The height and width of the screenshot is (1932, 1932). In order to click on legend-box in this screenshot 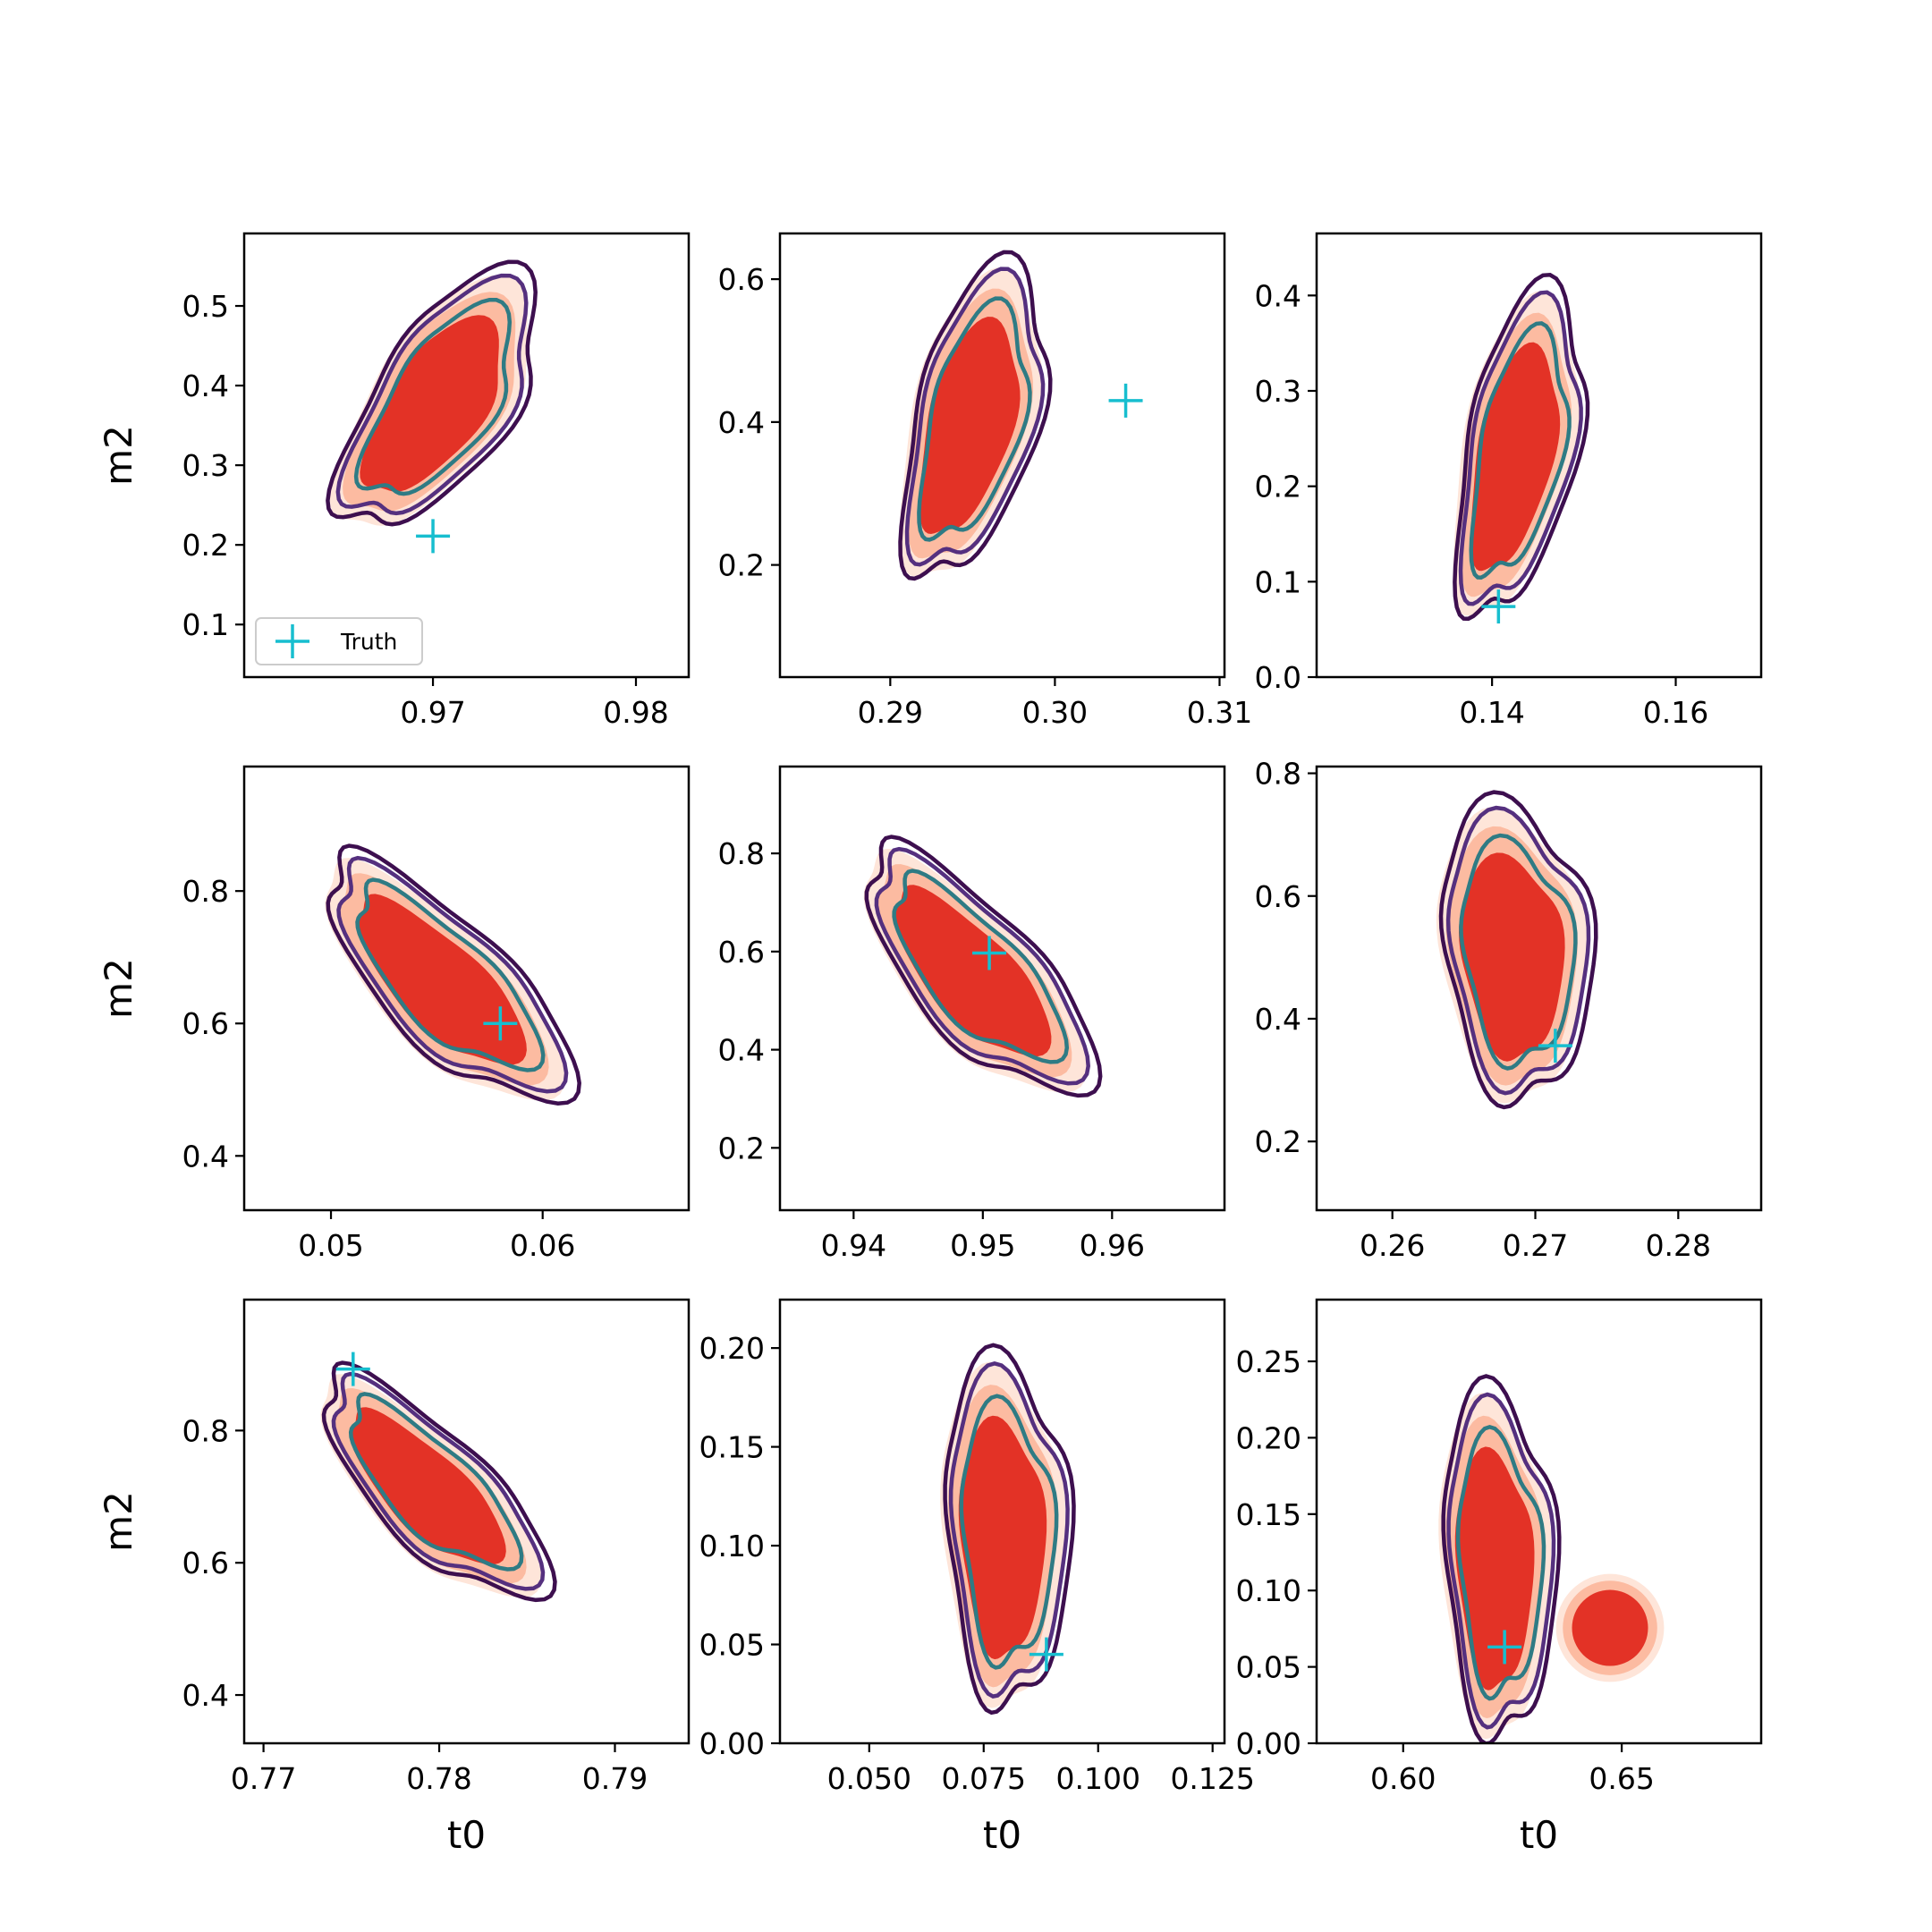, I will do `click(339, 641)`.